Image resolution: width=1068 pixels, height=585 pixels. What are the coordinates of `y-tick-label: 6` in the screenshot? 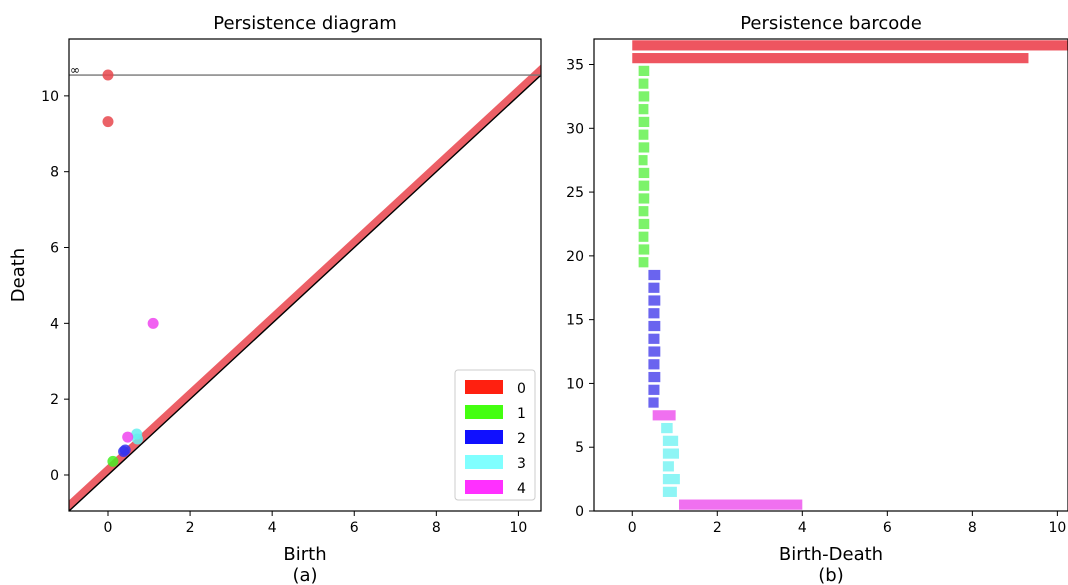 It's located at (54, 249).